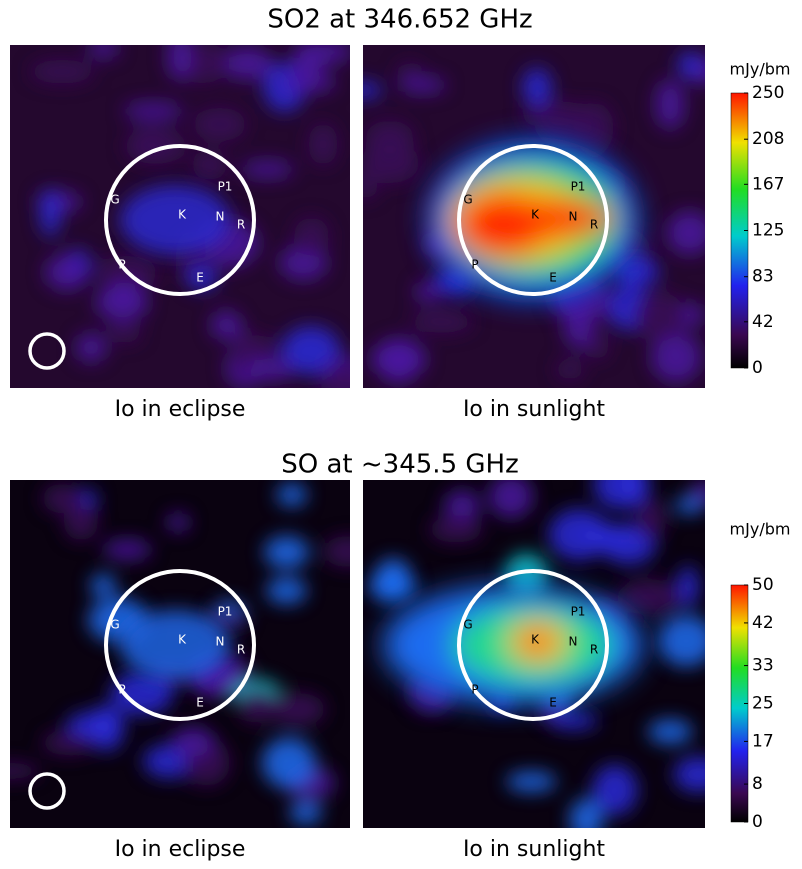 This screenshot has width=802, height=869. Describe the element at coordinates (763, 741) in the screenshot. I see `colorbar-tick-label: 17` at that location.